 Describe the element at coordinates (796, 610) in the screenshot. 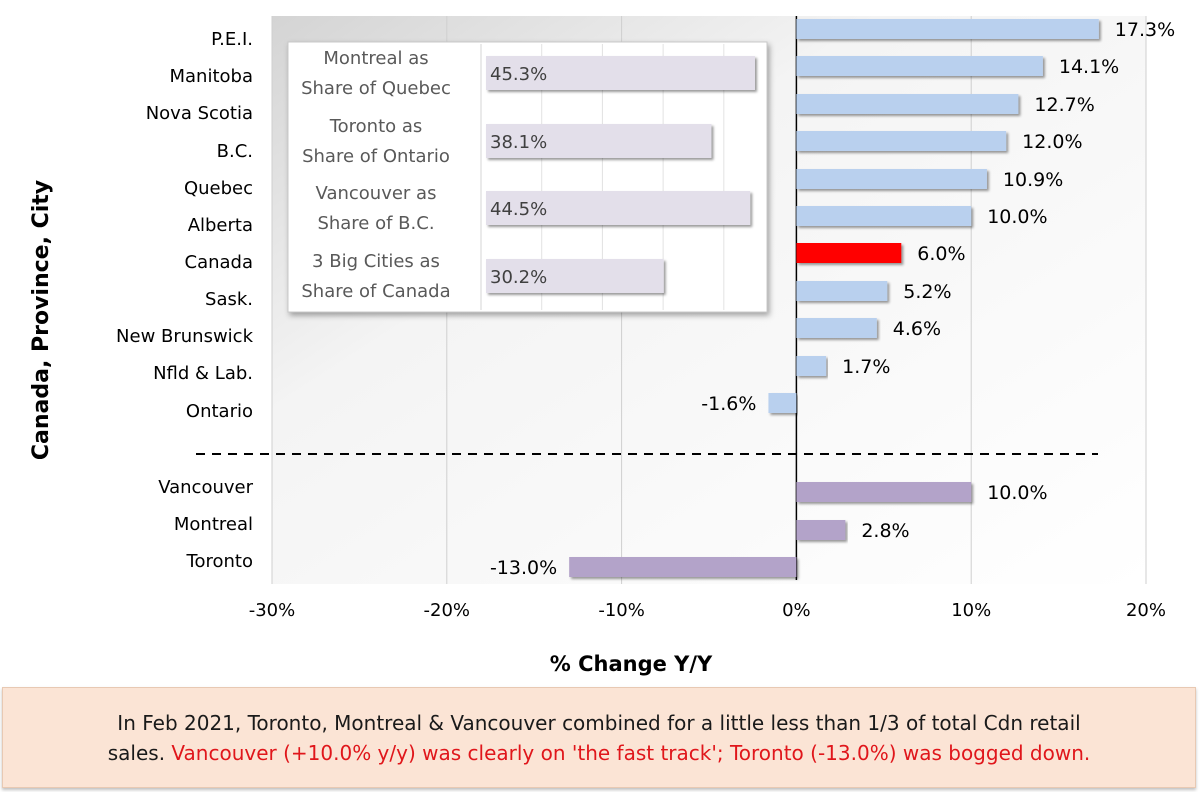

I see `x-tick-label: 0%` at that location.